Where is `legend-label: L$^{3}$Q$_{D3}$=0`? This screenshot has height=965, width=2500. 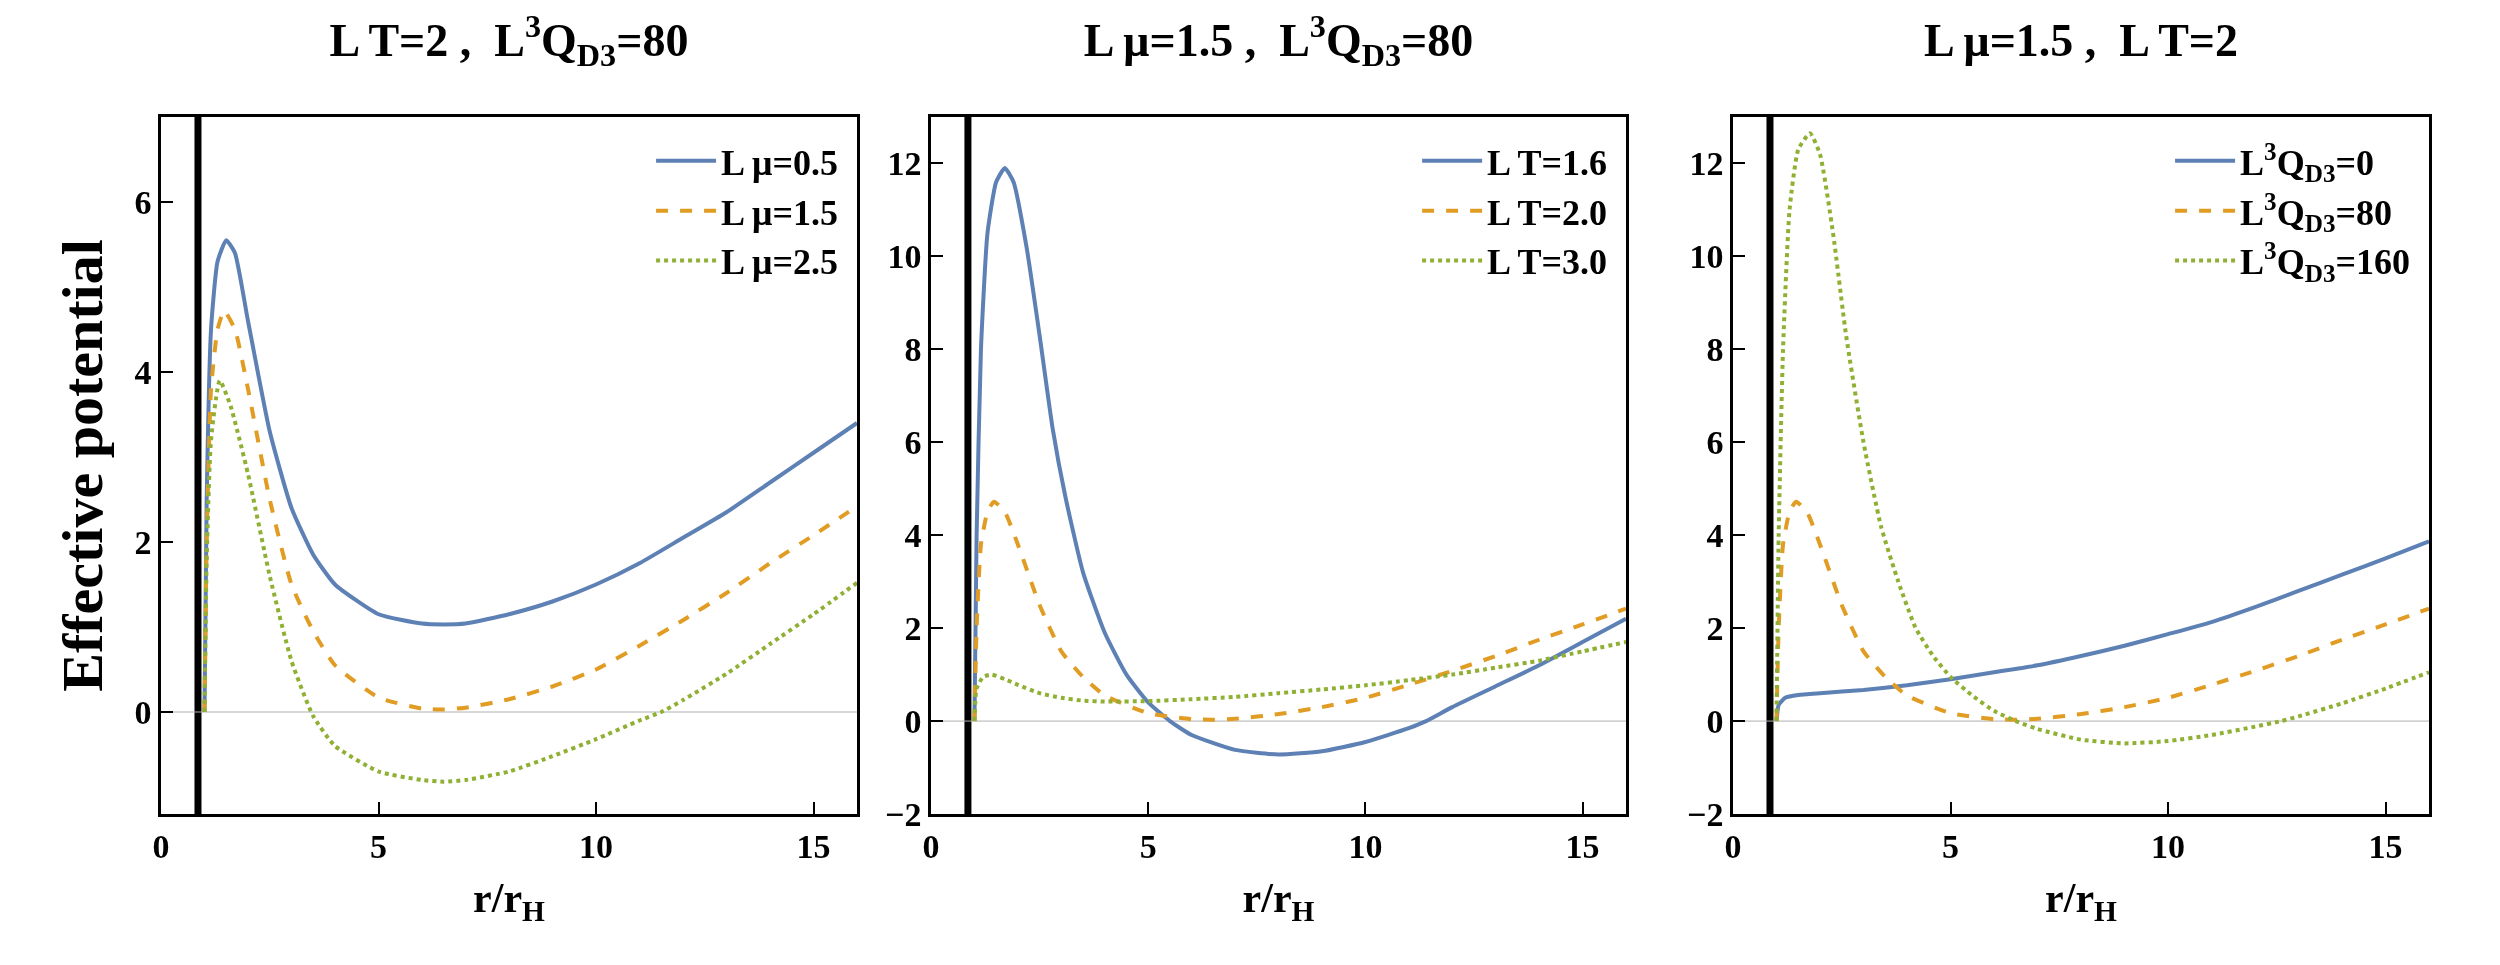
legend-label: L$^{3}$Q$_{D3}$=0 is located at coordinates (2307, 162).